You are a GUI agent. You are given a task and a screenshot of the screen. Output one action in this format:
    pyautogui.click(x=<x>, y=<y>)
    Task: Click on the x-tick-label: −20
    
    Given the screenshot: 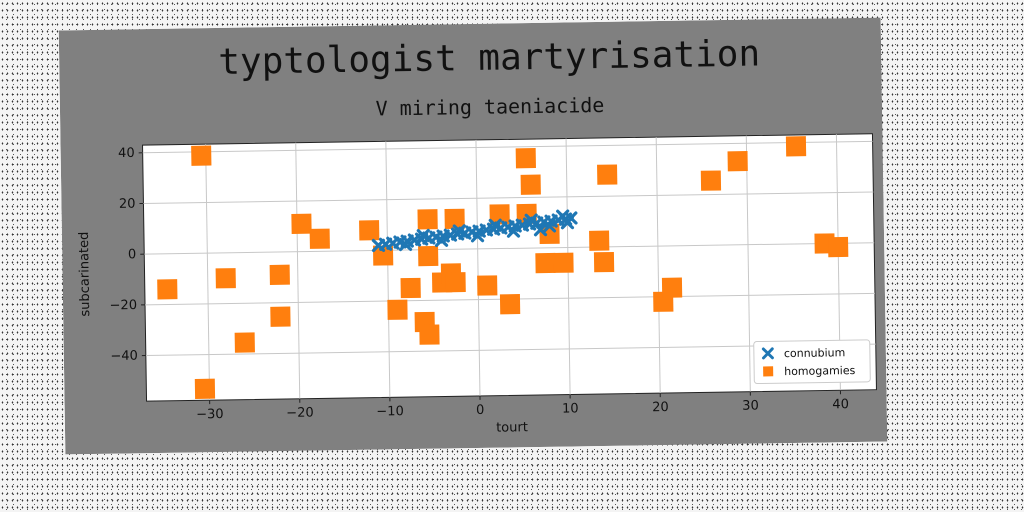 What is the action you would take?
    pyautogui.click(x=300, y=413)
    